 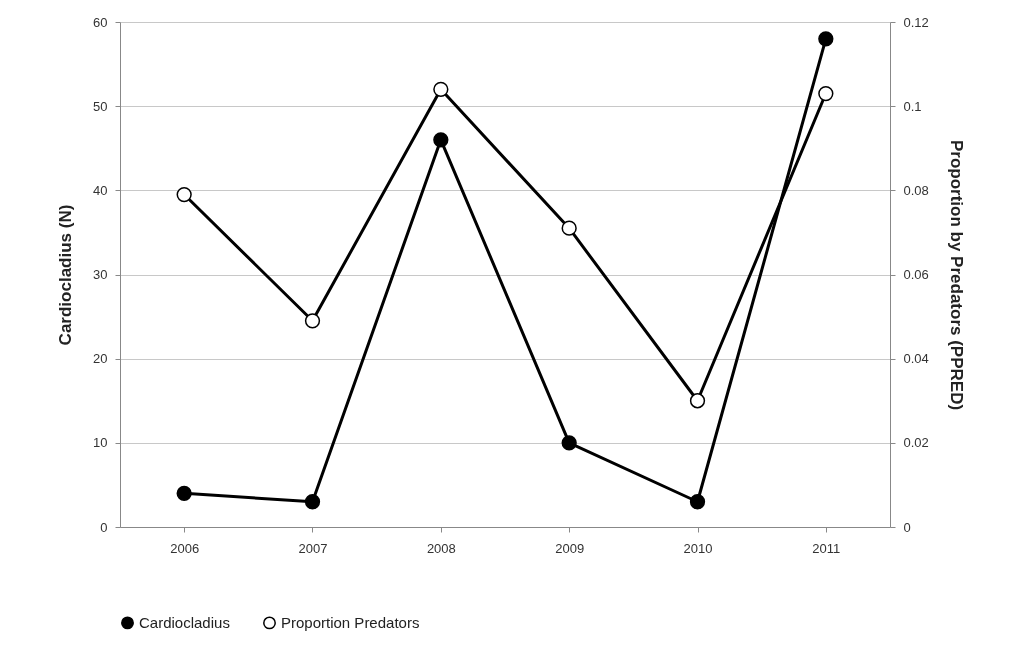 What do you see at coordinates (916, 443) in the screenshot?
I see `y2-tick-label: 0.02` at bounding box center [916, 443].